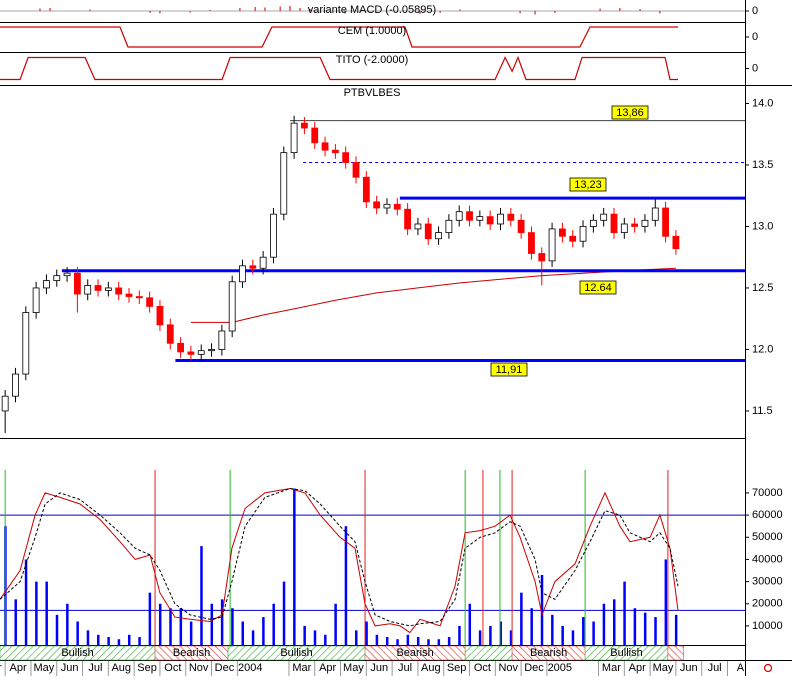 This screenshot has height=681, width=792. I want to click on x-tick-label: 2004, so click(250, 668).